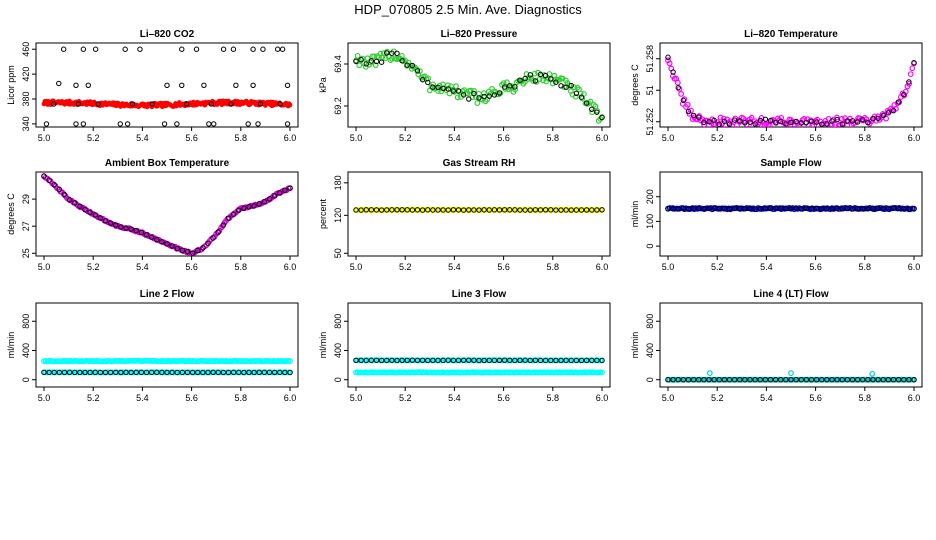  Describe the element at coordinates (167, 214) in the screenshot. I see `data-points` at that location.